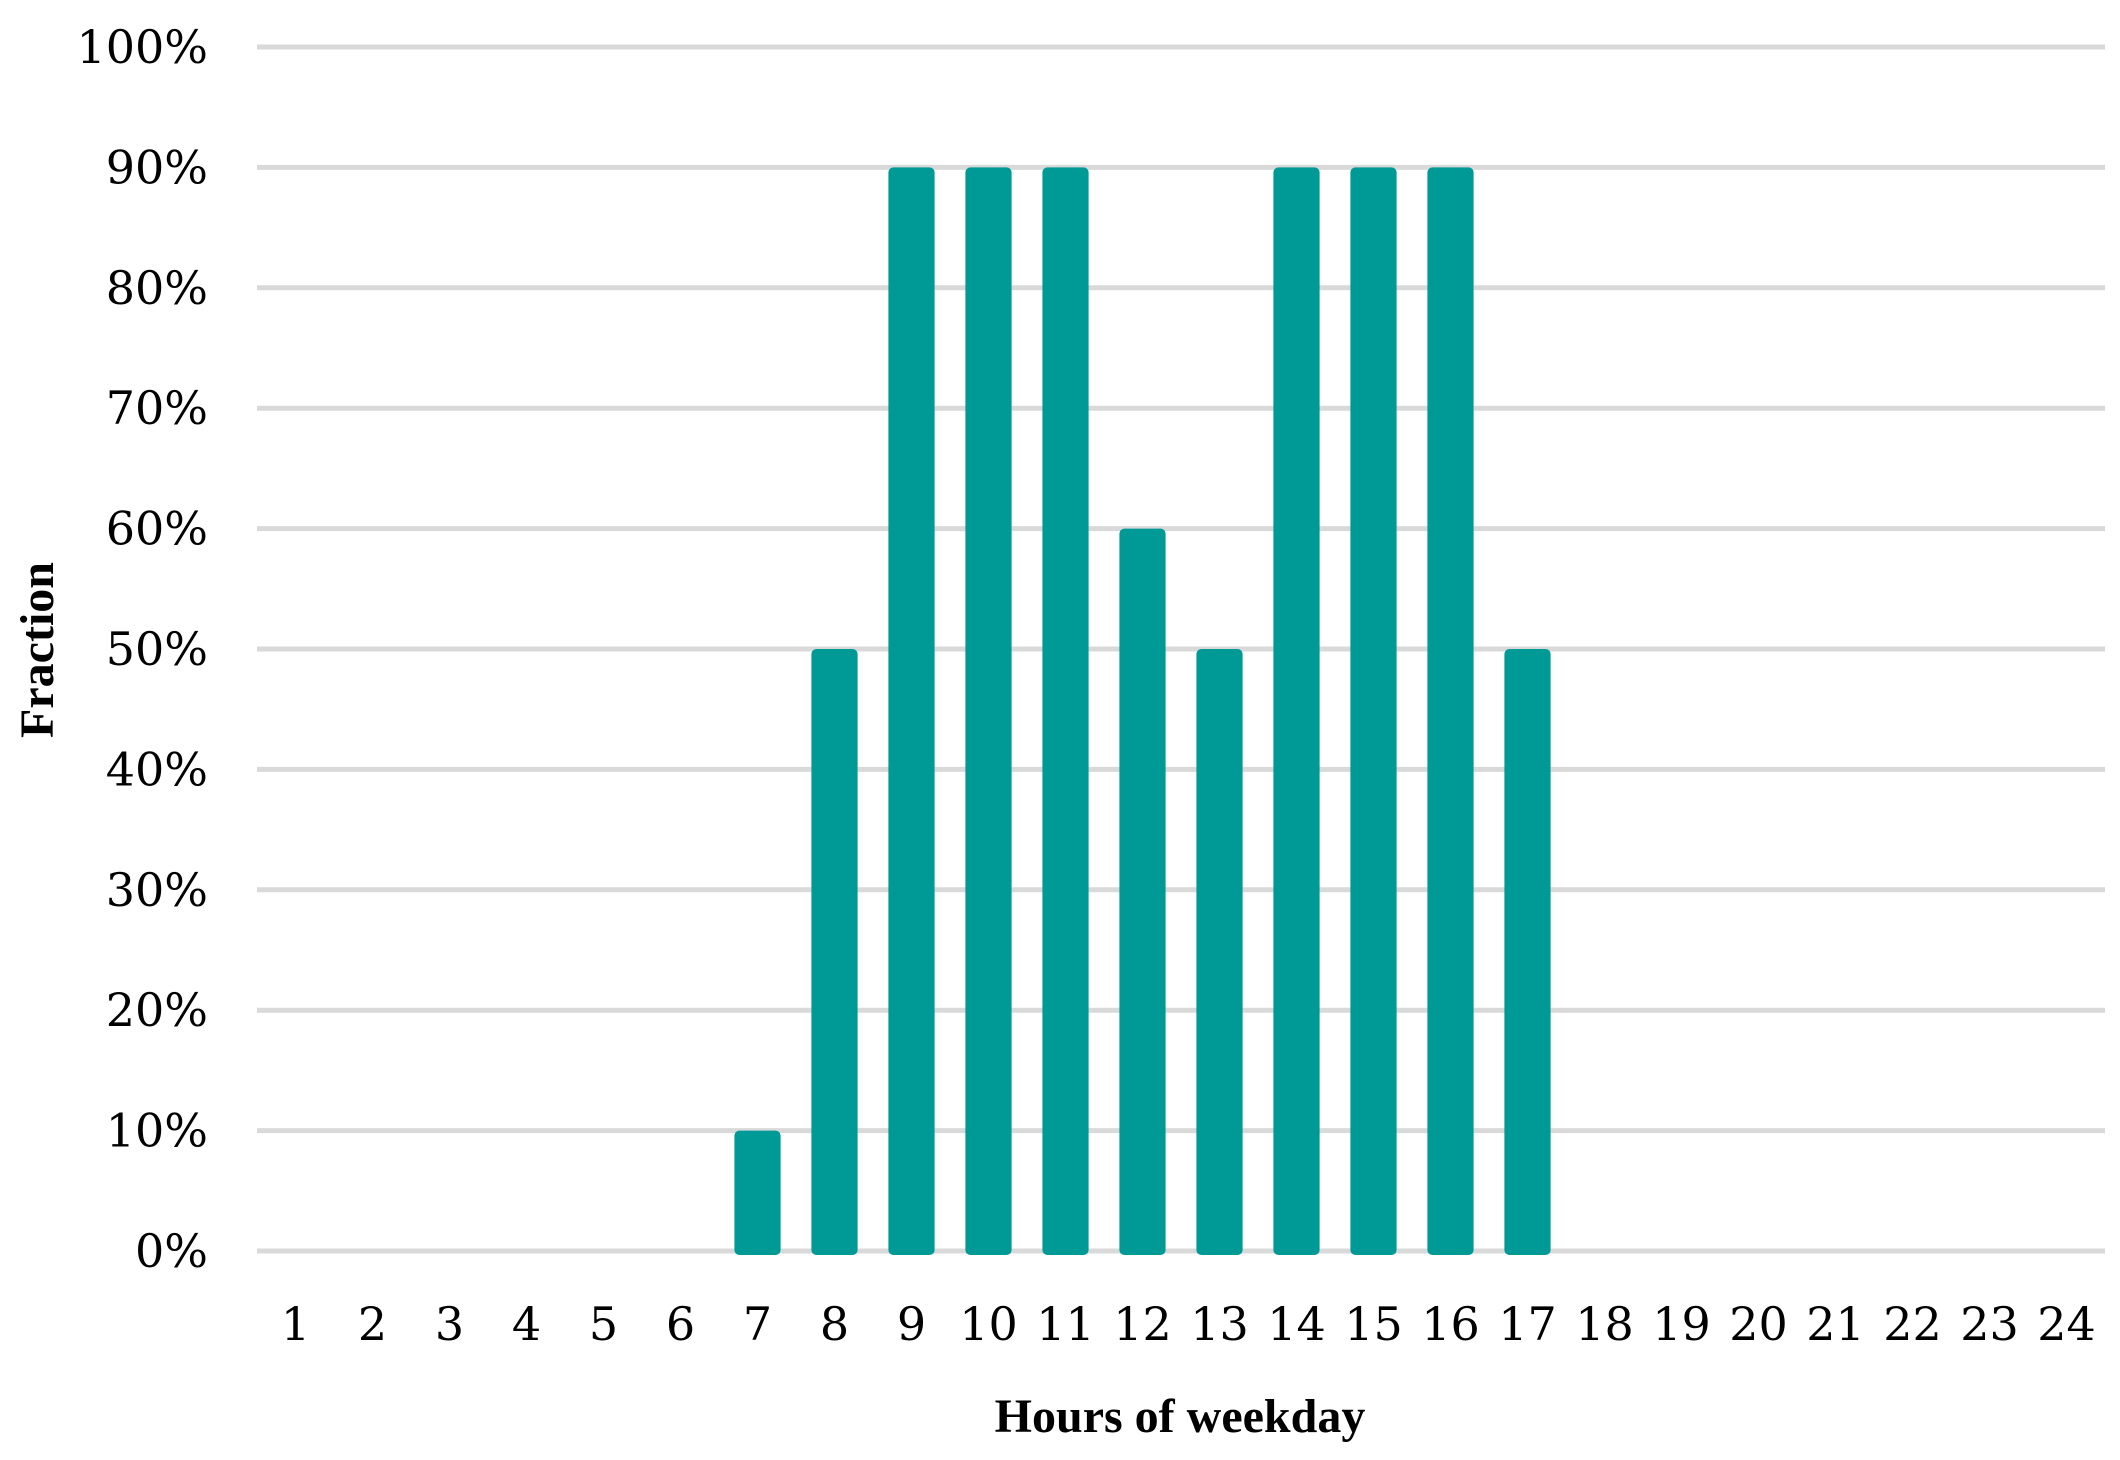 This screenshot has height=1460, width=2120. What do you see at coordinates (988, 1324) in the screenshot?
I see `x-tick-label: 10` at bounding box center [988, 1324].